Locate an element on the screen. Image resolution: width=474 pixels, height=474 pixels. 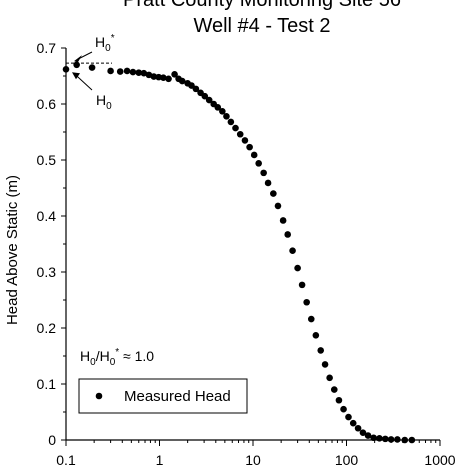
chart-title-line-1: Pratt County Monitoring Site 56 is located at coordinates (262, 5).